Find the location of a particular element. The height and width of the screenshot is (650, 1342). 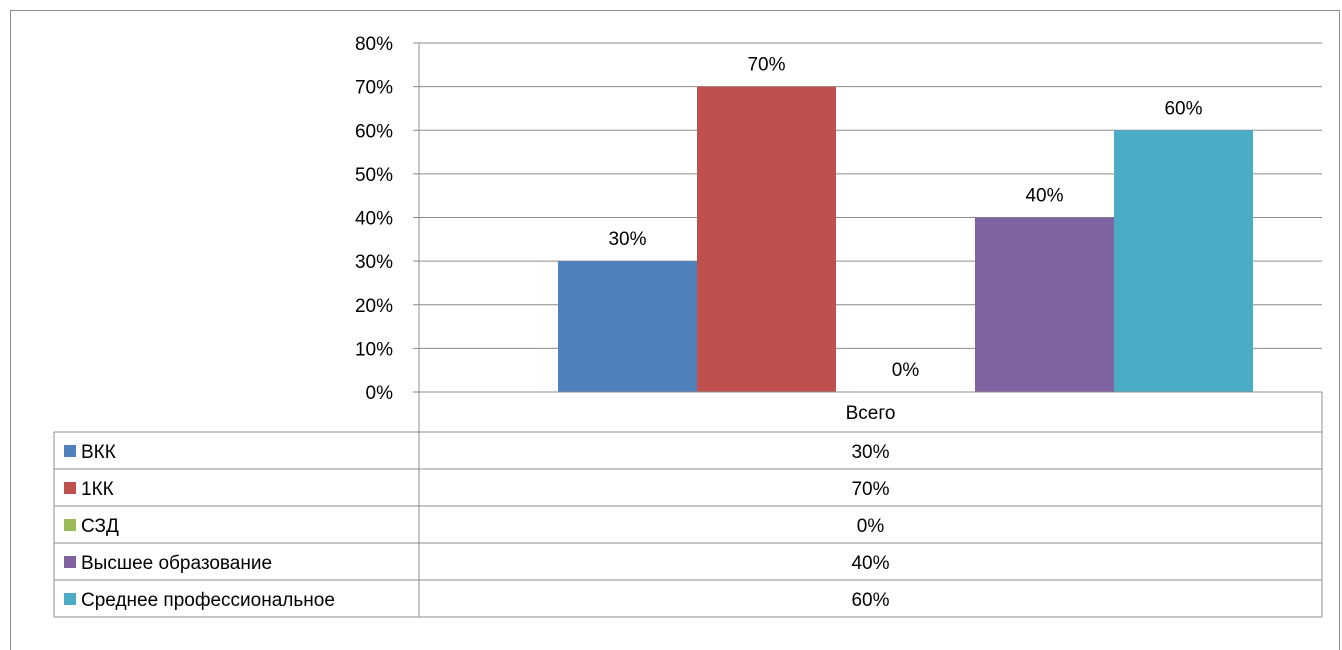

x-category-label: Всего is located at coordinates (871, 413).